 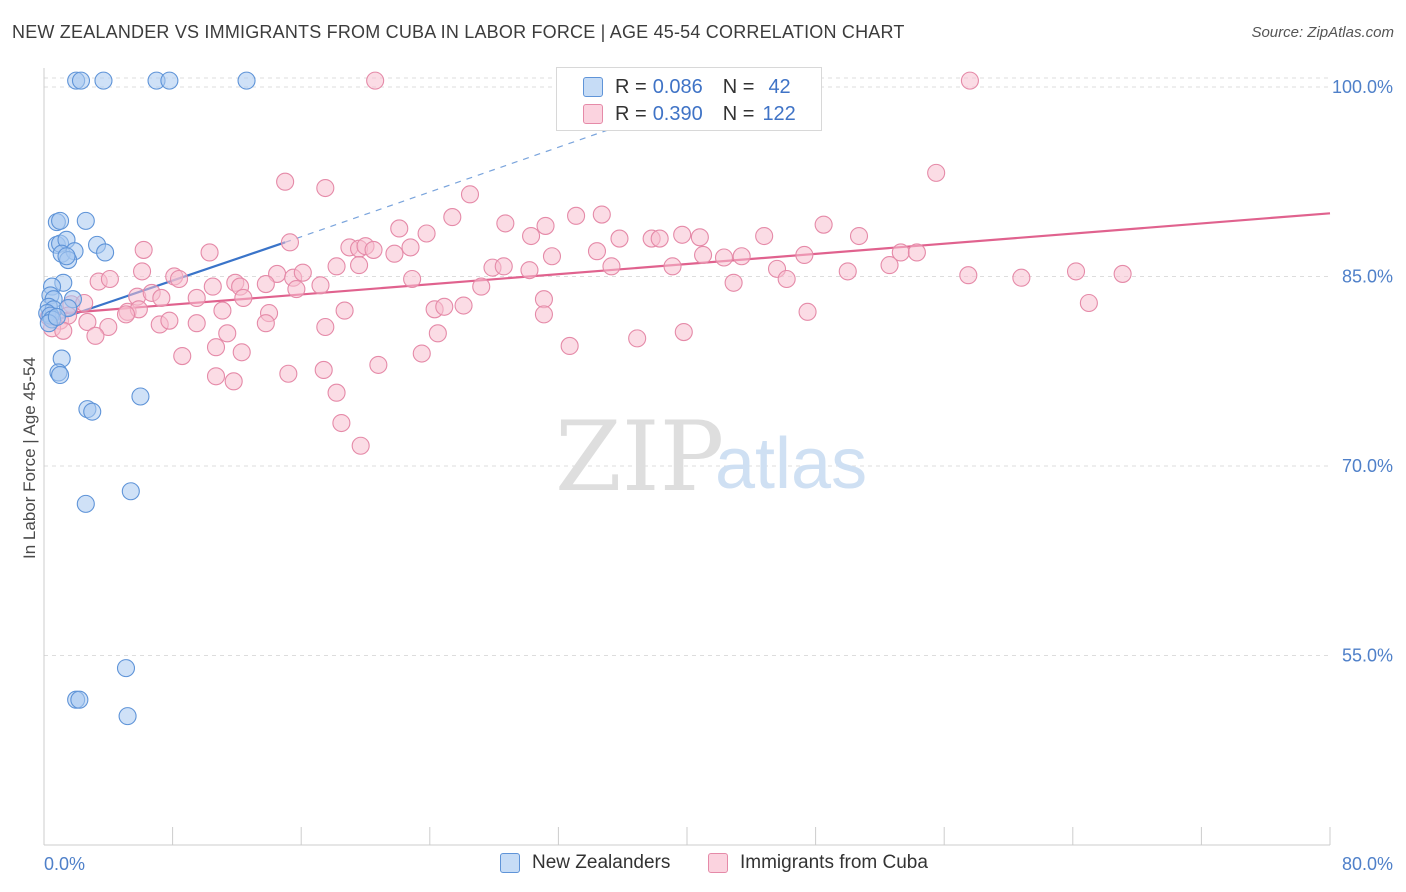 What do you see at coordinates (1367, 864) in the screenshot?
I see `x-tick-max: 80.0%` at bounding box center [1367, 864].